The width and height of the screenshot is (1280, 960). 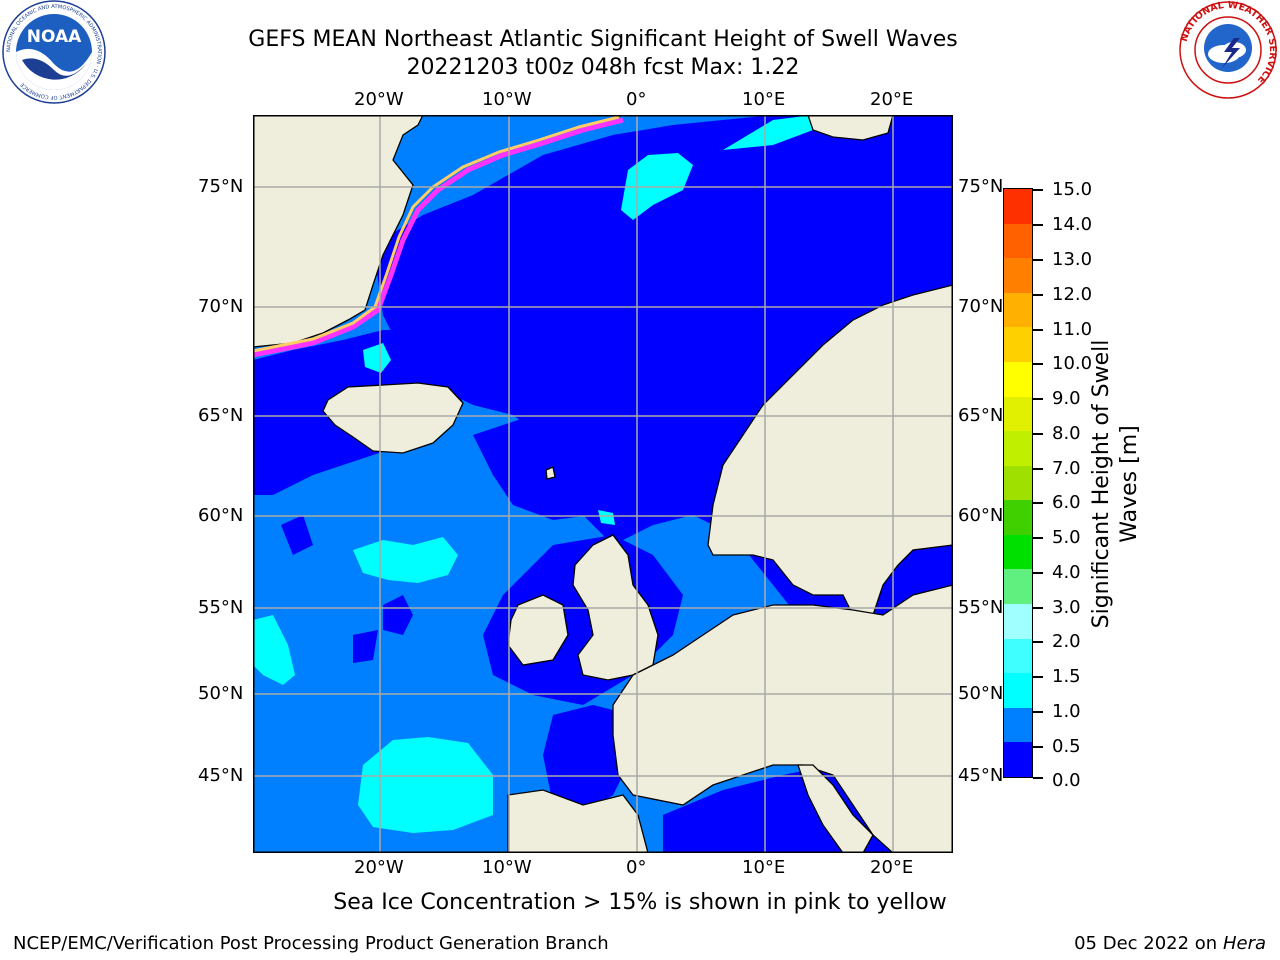 I want to click on lon-tick-bottom: 20°E, so click(x=892, y=867).